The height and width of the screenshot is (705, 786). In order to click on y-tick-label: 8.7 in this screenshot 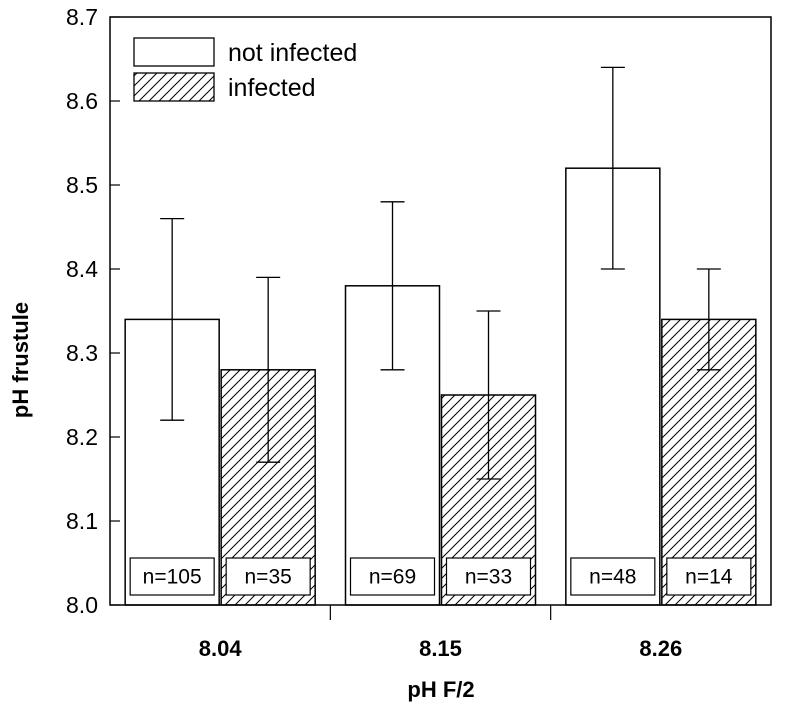, I will do `click(82, 17)`.